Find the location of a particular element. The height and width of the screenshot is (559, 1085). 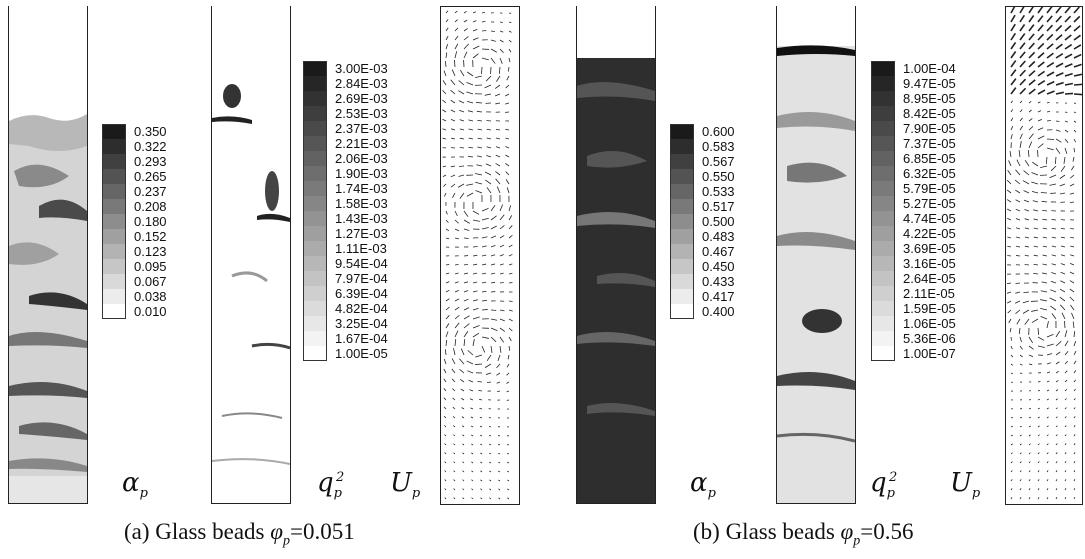

legend-entry: 3.00E-03 is located at coordinates (345, 68).